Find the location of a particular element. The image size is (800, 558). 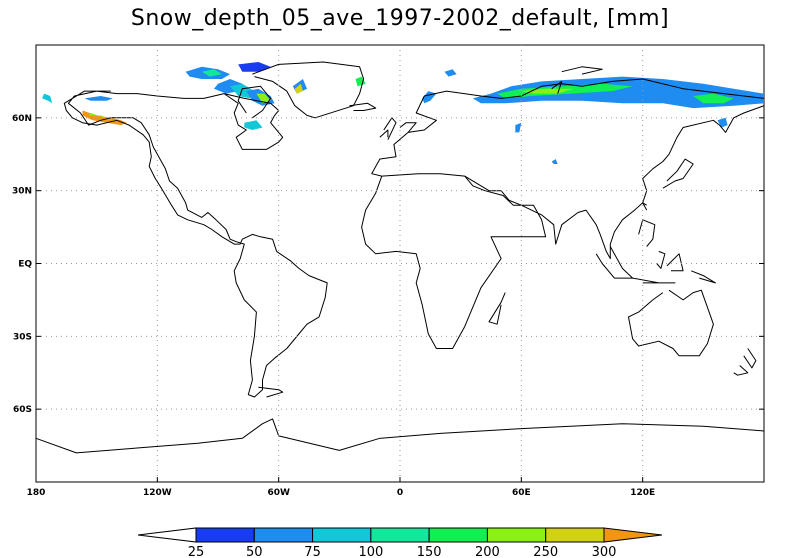

colorbar: 25 50 75 100 150 200 250 300 is located at coordinates (400, 542).